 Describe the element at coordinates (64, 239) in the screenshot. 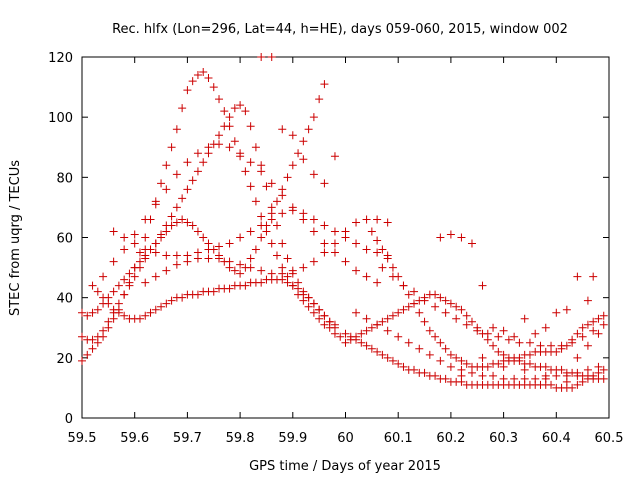

I see `y-tick-label: 60` at that location.